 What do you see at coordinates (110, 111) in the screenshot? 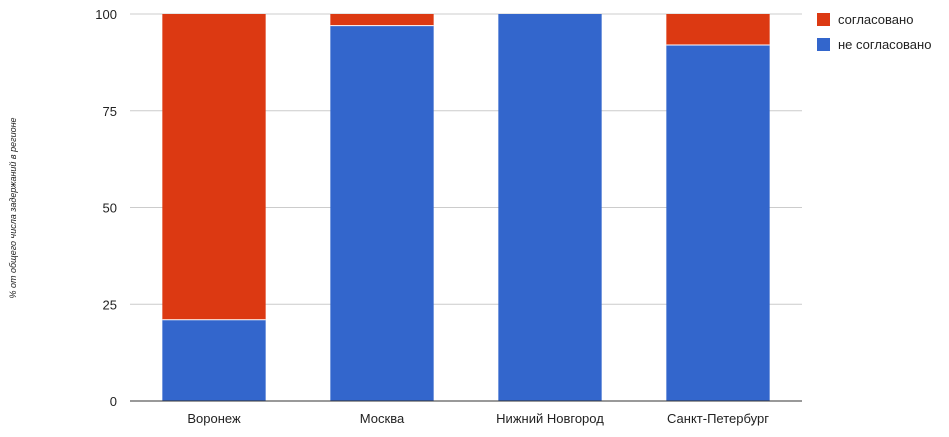
I see `y-tick-label: 75` at bounding box center [110, 111].